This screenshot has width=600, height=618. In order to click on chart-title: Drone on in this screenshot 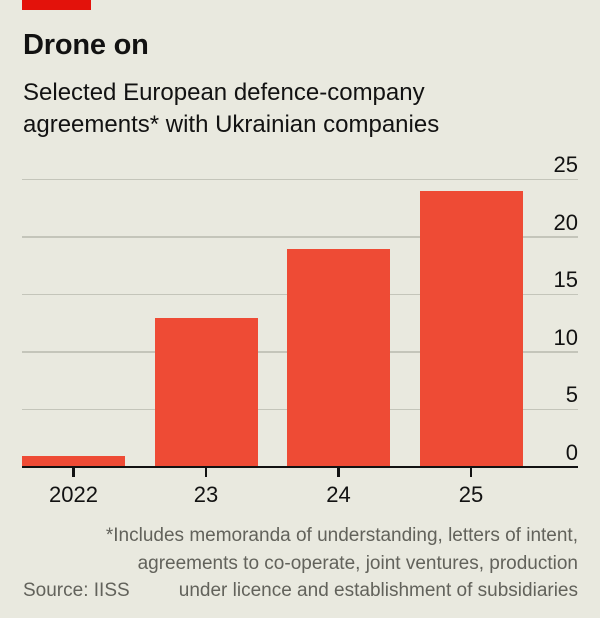, I will do `click(86, 45)`.